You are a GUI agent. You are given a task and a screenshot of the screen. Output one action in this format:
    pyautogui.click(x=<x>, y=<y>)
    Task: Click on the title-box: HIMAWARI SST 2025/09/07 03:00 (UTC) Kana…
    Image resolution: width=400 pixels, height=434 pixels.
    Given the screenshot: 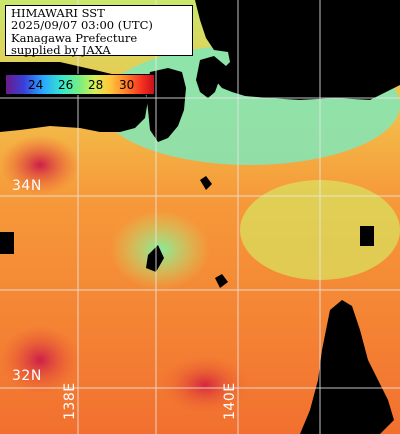 What is the action you would take?
    pyautogui.click(x=99, y=31)
    